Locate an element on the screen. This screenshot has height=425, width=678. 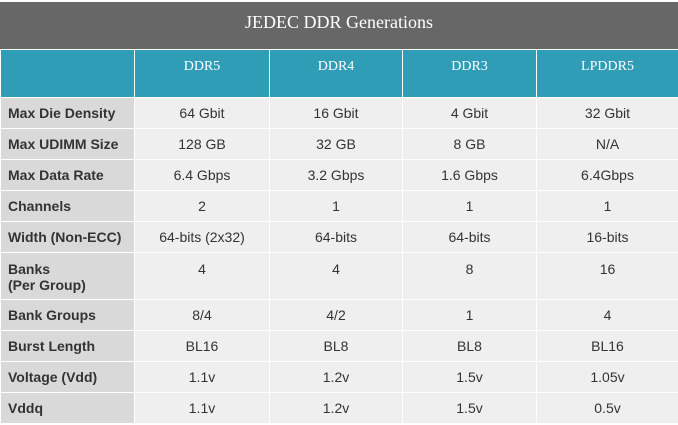
table-cell: 64 Gbit is located at coordinates (202, 113).